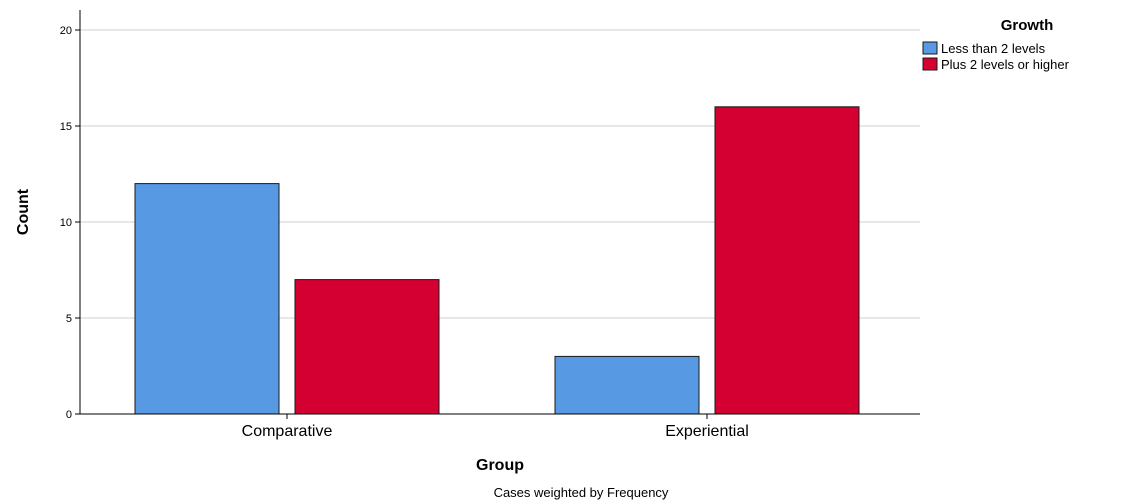 This screenshot has height=503, width=1135. Describe the element at coordinates (23, 211) in the screenshot. I see `y-axis-title: Count` at that location.